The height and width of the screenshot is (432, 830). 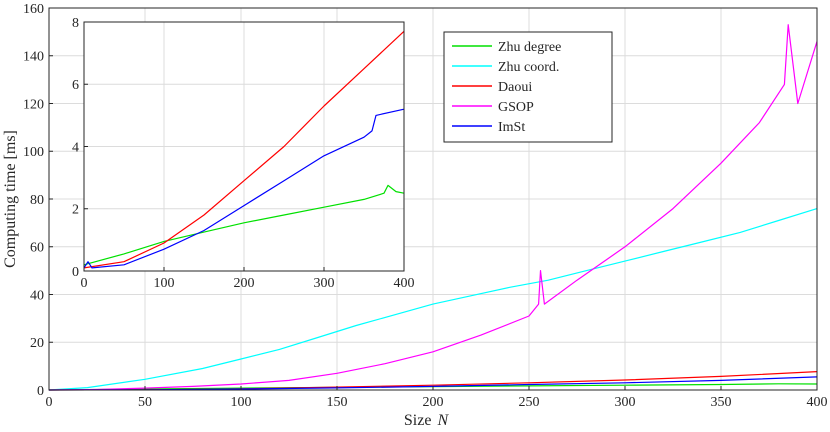 I want to click on inset-y-tick-label: 2, so click(x=75, y=210).